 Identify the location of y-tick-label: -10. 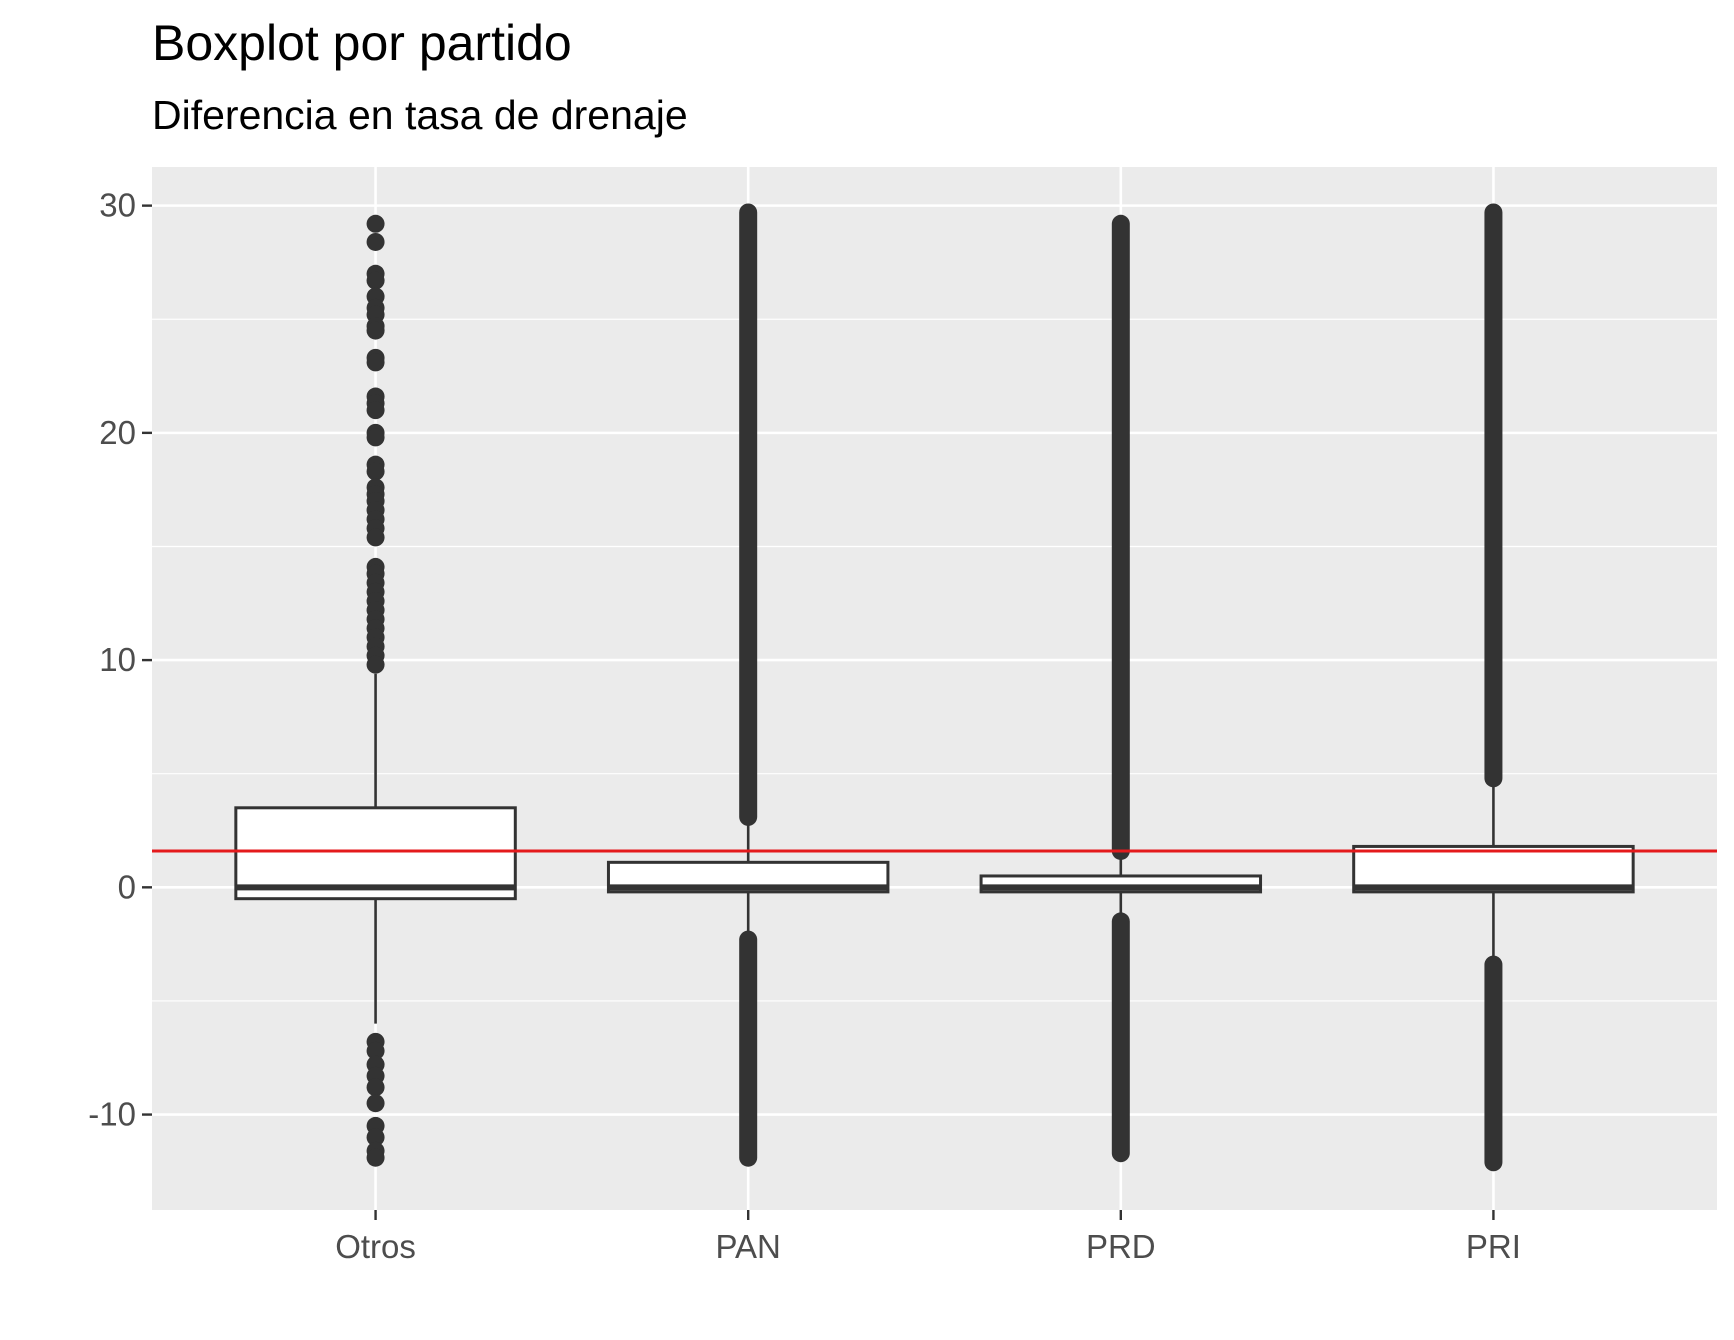
(112, 1114).